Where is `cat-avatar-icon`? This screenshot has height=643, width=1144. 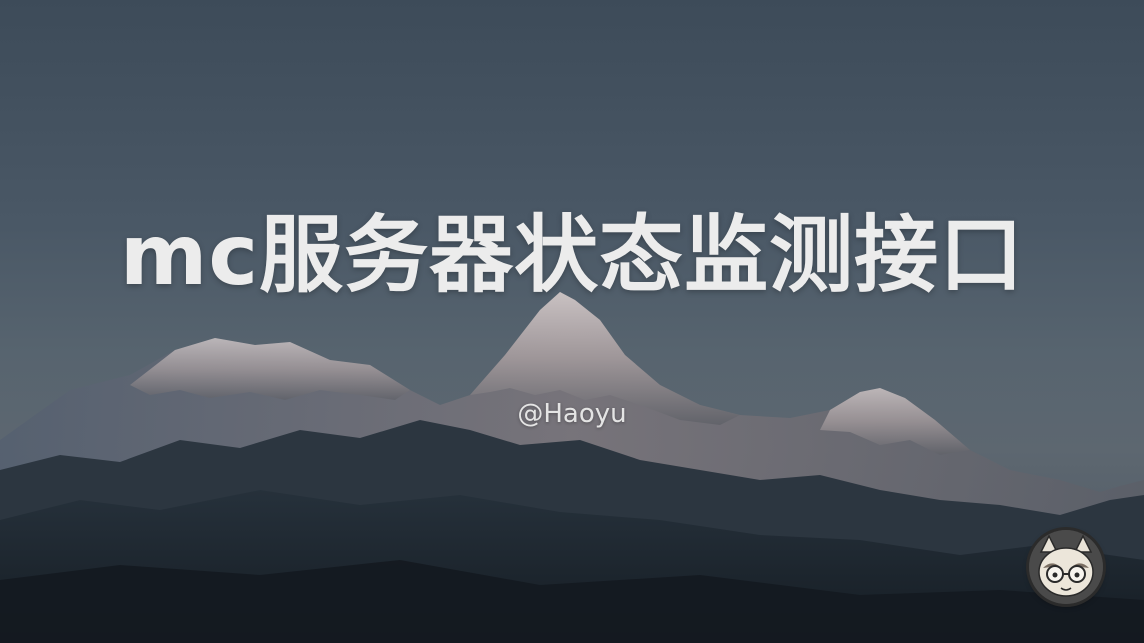
cat-avatar-icon is located at coordinates (1066, 567).